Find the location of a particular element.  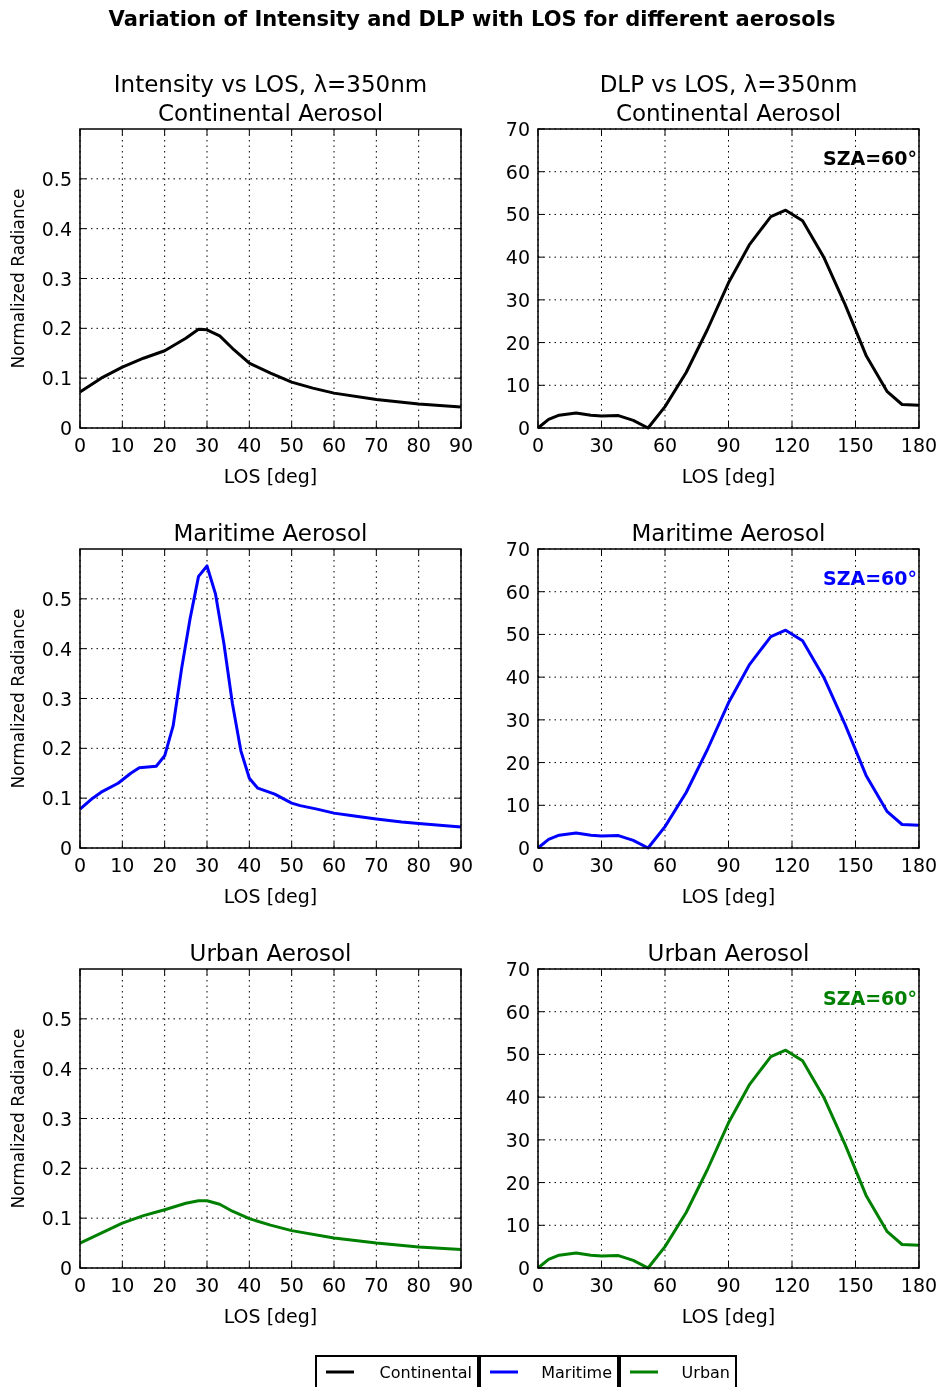

line-series is located at coordinates (270, 1225).